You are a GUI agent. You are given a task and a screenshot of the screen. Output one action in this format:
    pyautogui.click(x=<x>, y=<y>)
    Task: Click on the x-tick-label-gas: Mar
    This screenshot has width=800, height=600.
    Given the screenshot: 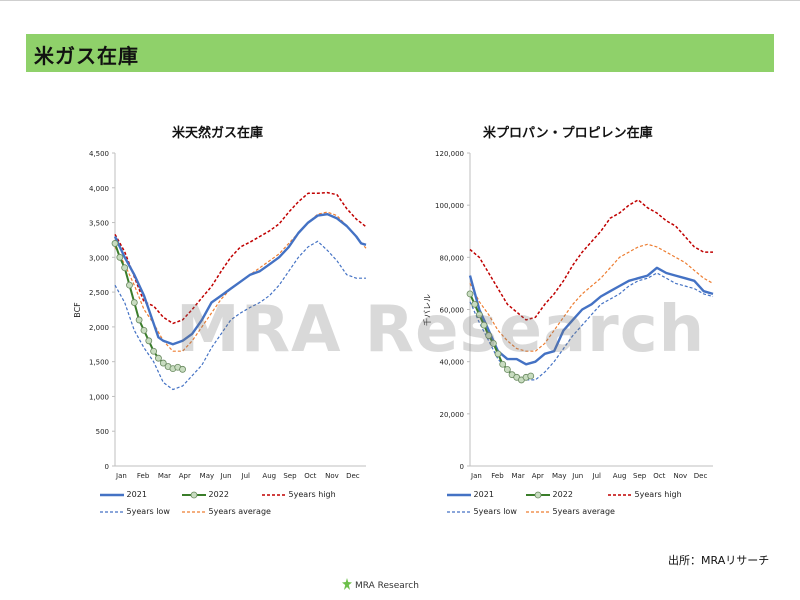 What is the action you would take?
    pyautogui.click(x=164, y=476)
    